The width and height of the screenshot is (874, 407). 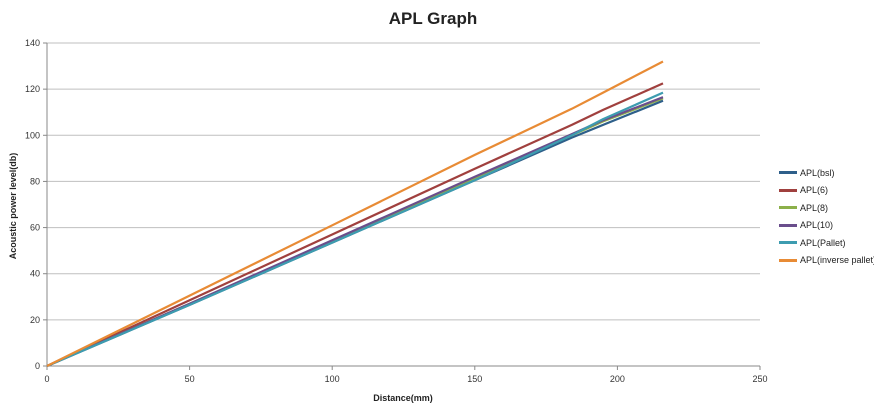 I want to click on legend-item-apl-6: APL(6), so click(x=826, y=191).